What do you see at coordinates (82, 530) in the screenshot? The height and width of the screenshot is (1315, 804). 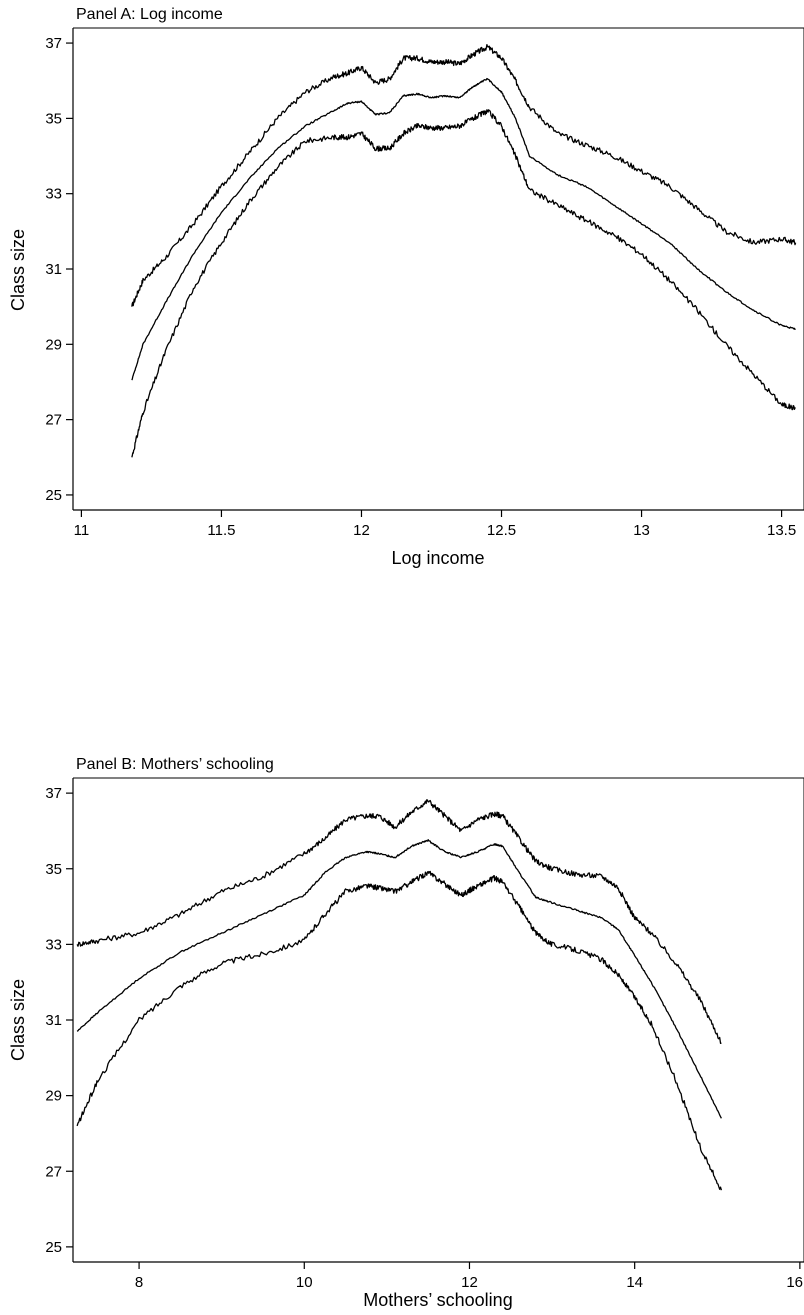 I see `panel-a-x-tick-label: 11` at bounding box center [82, 530].